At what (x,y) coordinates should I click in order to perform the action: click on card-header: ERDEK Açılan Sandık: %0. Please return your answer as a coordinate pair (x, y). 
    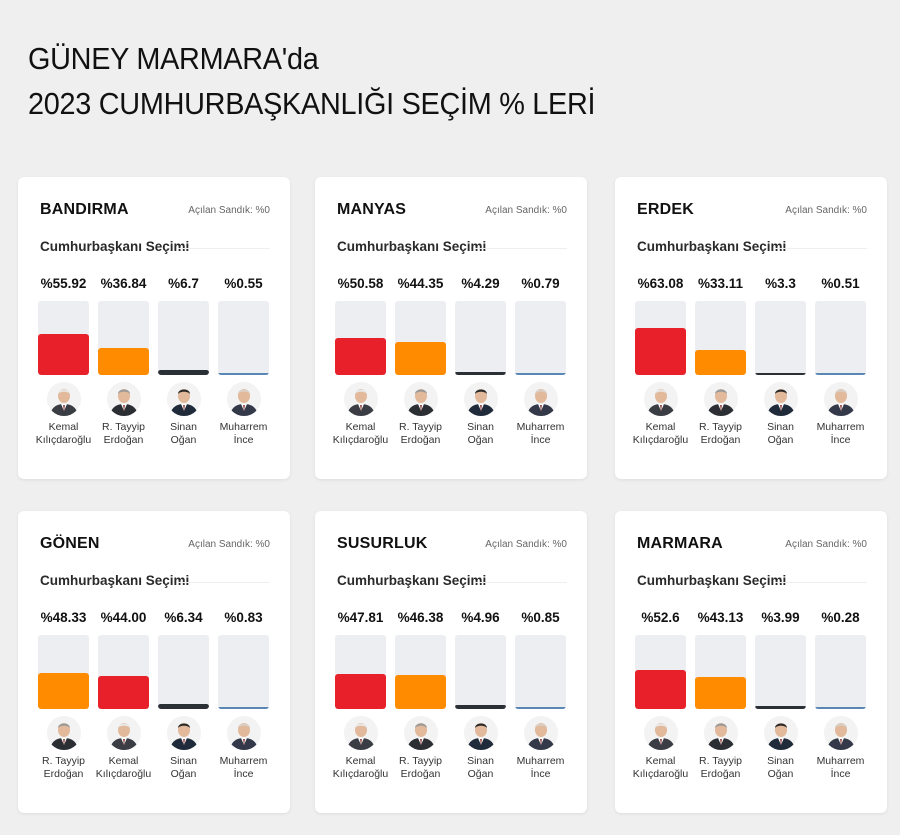
    Looking at the image, I should click on (752, 210).